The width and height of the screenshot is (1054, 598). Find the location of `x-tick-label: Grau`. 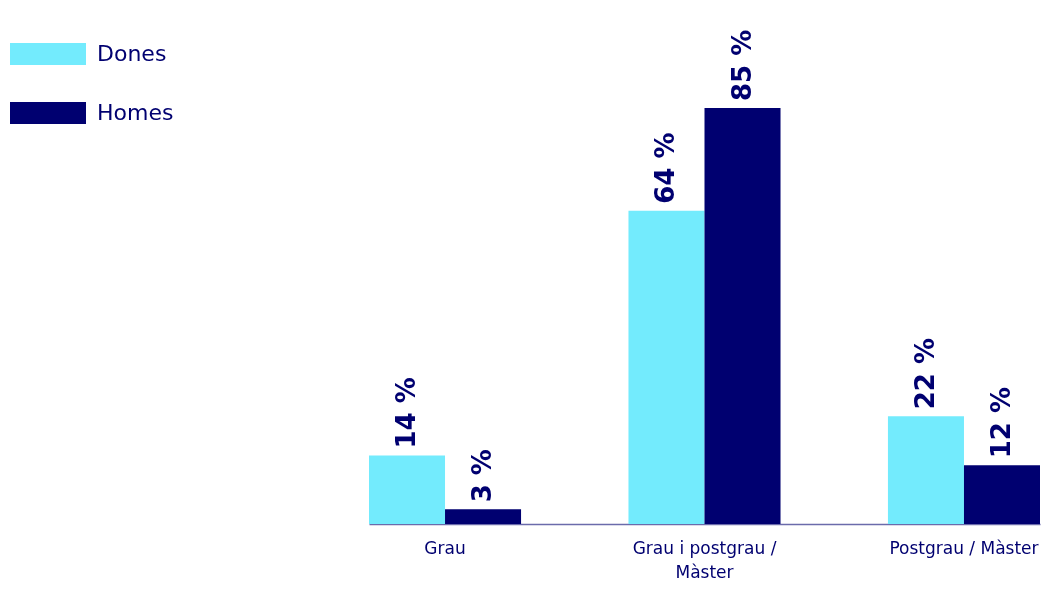

x-tick-label: Grau is located at coordinates (445, 547).